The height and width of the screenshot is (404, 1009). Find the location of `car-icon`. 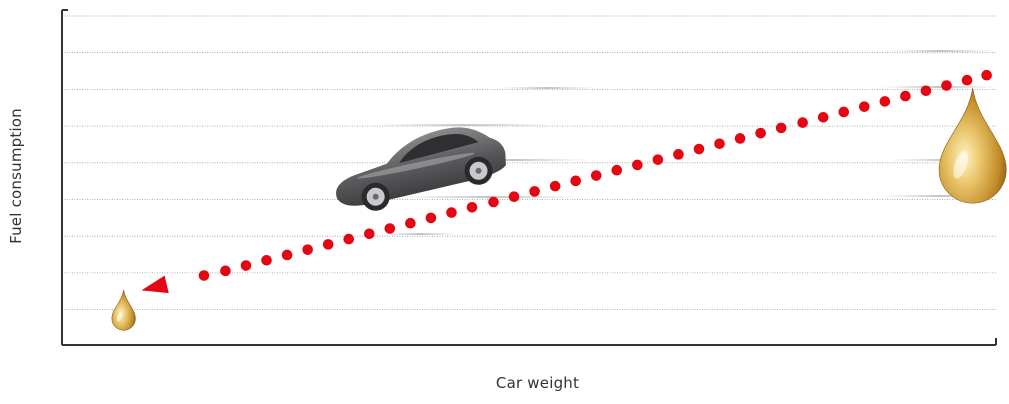

car-icon is located at coordinates (421, 169).